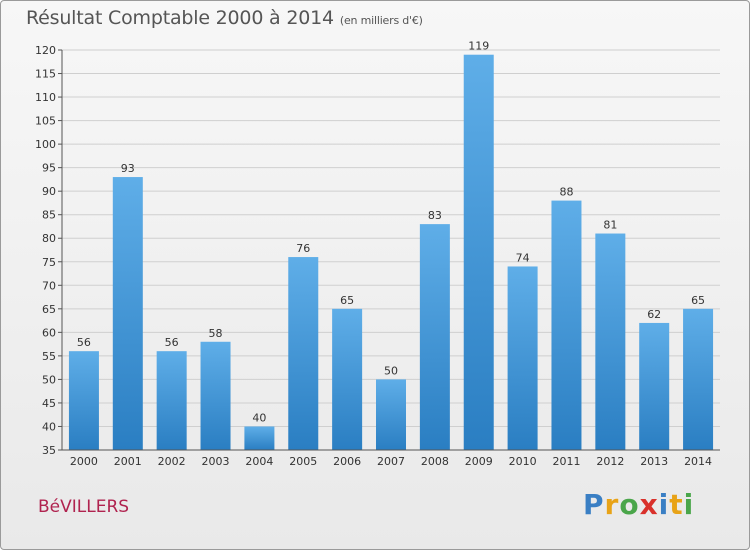 The image size is (750, 550). Describe the element at coordinates (649, 504) in the screenshot. I see `logo-letter: x` at that location.